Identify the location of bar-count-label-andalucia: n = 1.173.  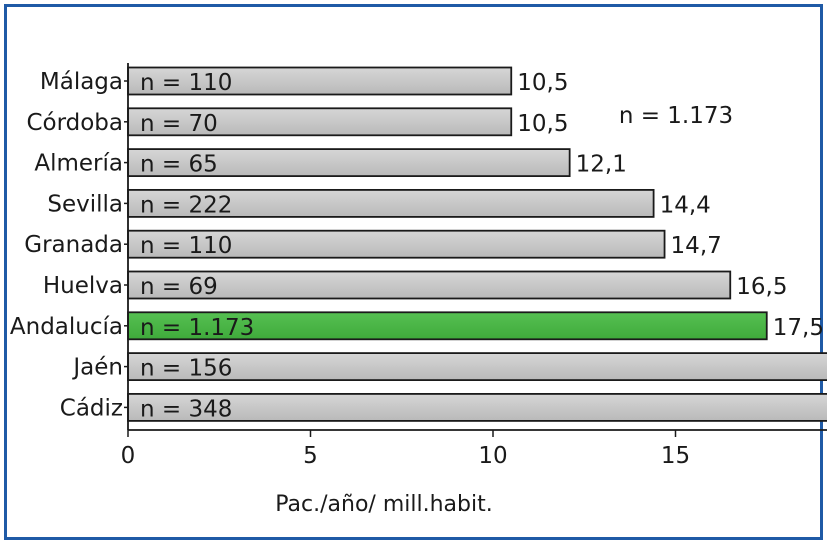
(197, 328).